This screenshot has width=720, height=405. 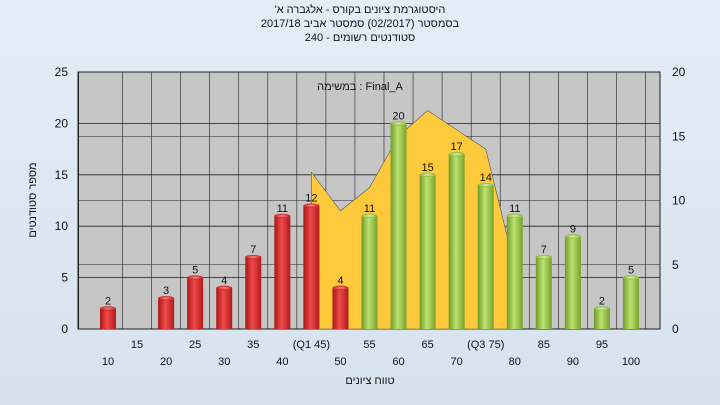 What do you see at coordinates (515, 362) in the screenshot?
I see `x-tick-label-lower: 80` at bounding box center [515, 362].